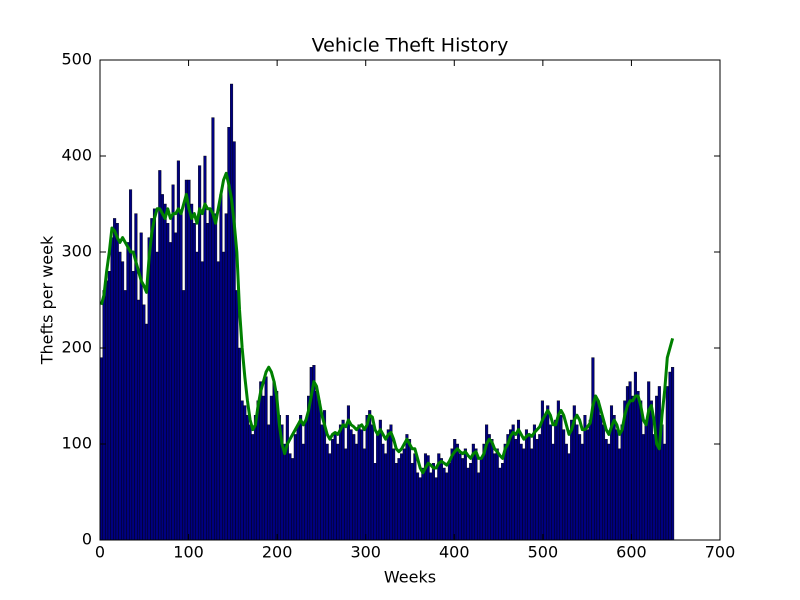 The image size is (800, 600). I want to click on x-tick-label: 100, so click(188, 552).